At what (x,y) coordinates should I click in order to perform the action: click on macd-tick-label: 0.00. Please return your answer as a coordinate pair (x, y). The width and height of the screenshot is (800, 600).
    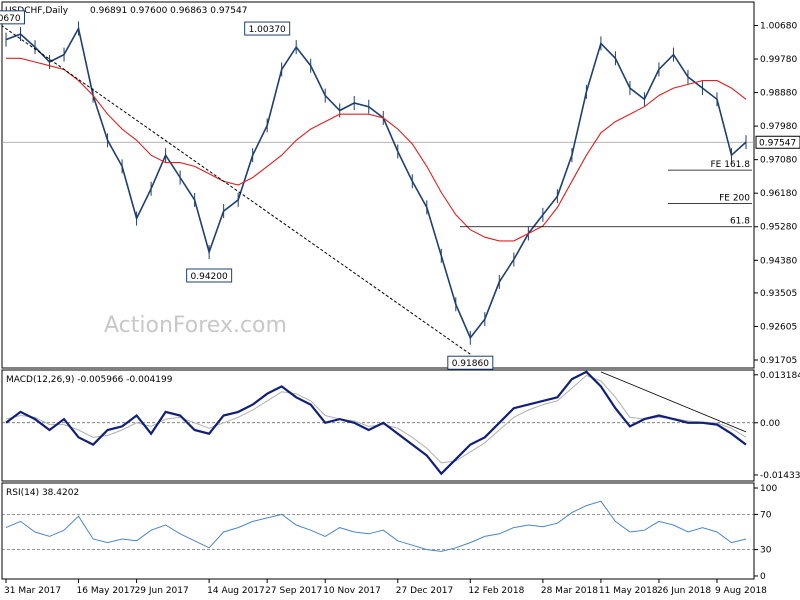
    Looking at the image, I should click on (770, 424).